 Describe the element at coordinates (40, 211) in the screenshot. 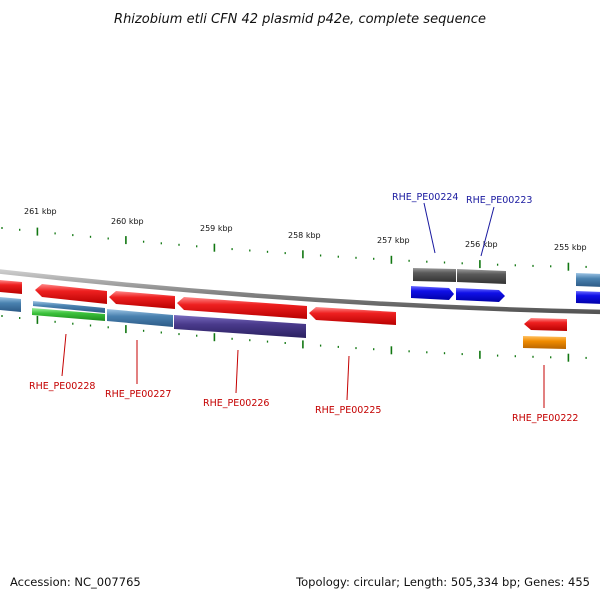

I see `kbp-label-261: 261 kbp` at that location.